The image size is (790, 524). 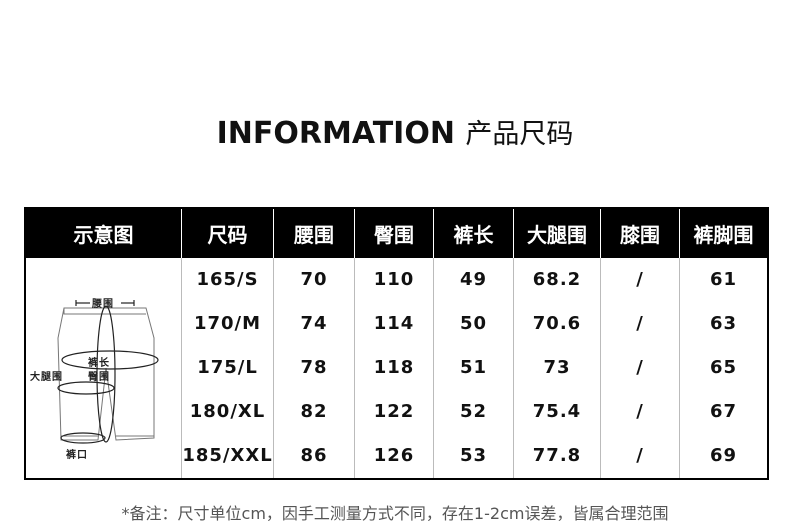 What do you see at coordinates (473, 233) in the screenshot?
I see `header-cell: 裤长` at bounding box center [473, 233].